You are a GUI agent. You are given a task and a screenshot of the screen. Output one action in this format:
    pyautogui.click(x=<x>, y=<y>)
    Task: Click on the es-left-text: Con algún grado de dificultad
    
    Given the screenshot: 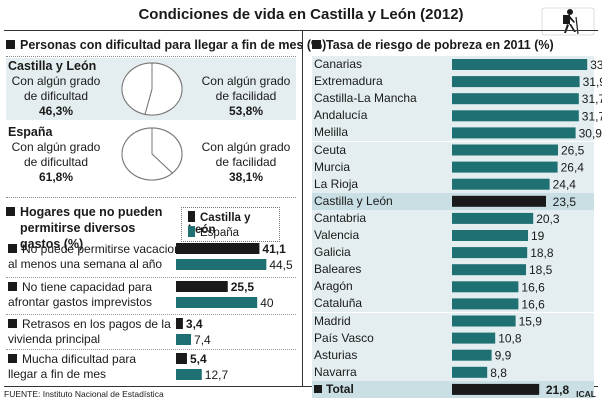 What is the action you would take?
    pyautogui.click(x=56, y=154)
    